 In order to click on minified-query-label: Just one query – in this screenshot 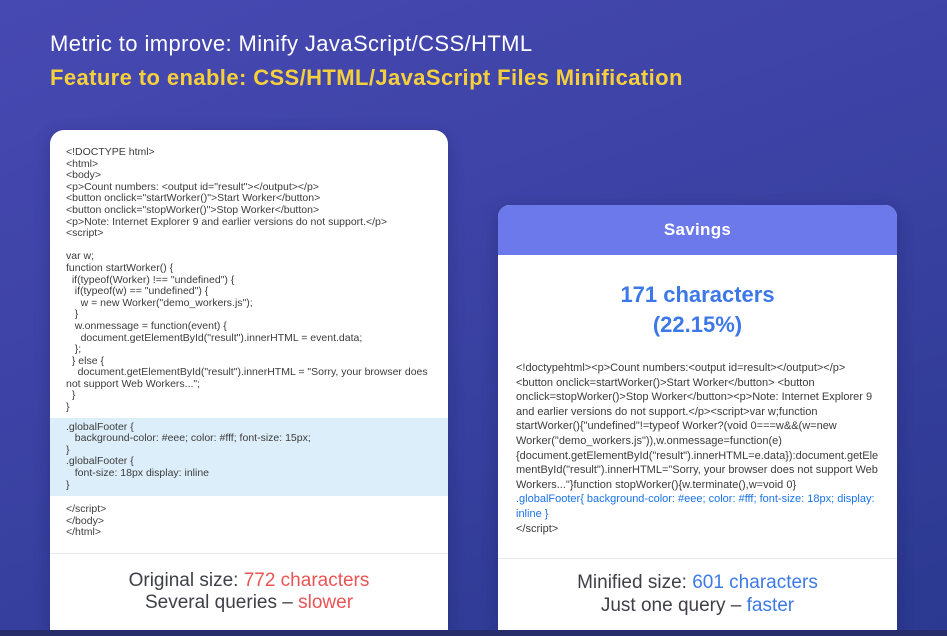, I will do `click(673, 605)`.